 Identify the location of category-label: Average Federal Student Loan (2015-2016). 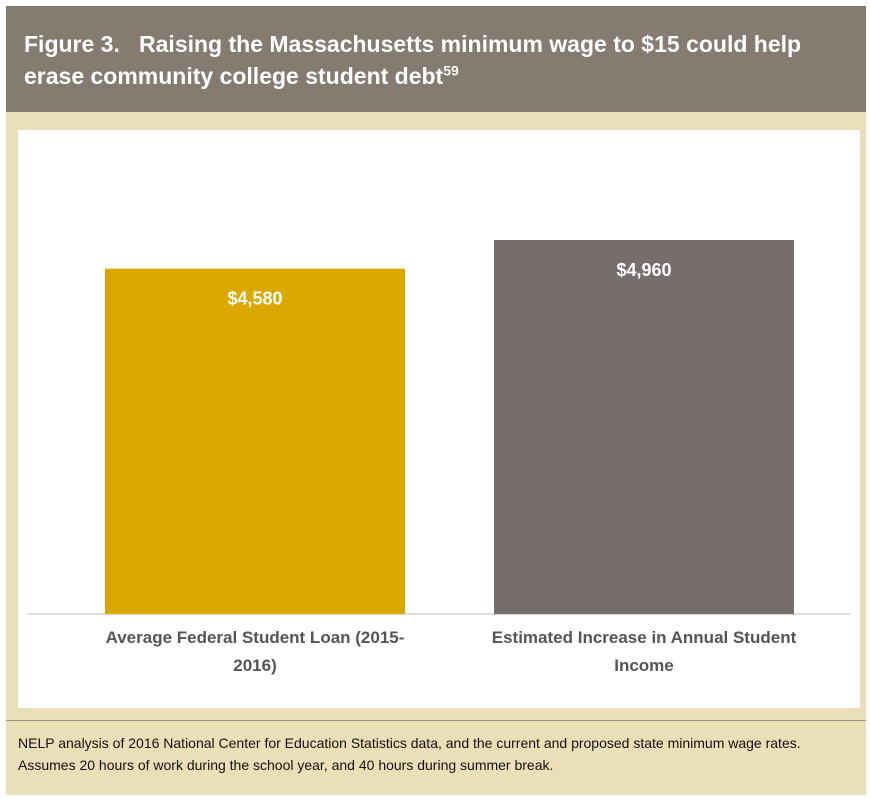
(255, 651).